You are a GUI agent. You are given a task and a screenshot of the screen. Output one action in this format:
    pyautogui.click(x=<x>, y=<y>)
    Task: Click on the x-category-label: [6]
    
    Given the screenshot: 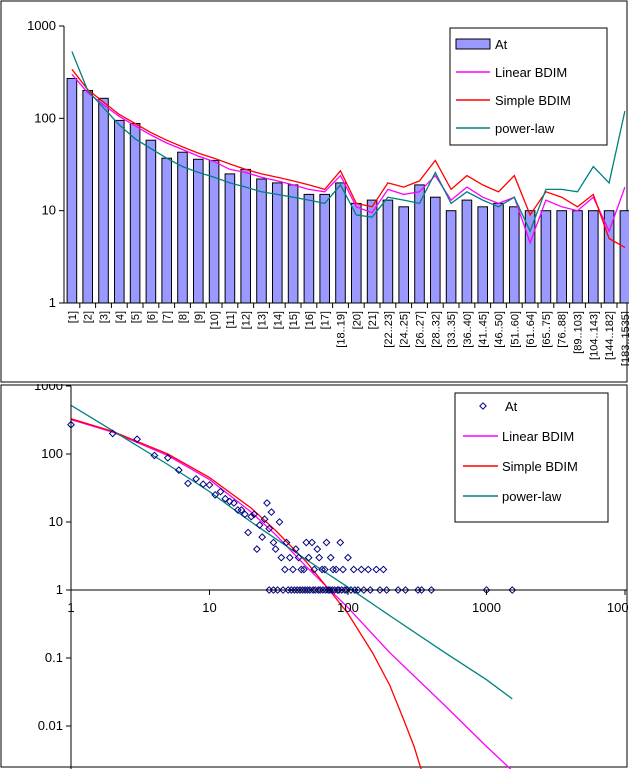 What is the action you would take?
    pyautogui.click(x=152, y=317)
    